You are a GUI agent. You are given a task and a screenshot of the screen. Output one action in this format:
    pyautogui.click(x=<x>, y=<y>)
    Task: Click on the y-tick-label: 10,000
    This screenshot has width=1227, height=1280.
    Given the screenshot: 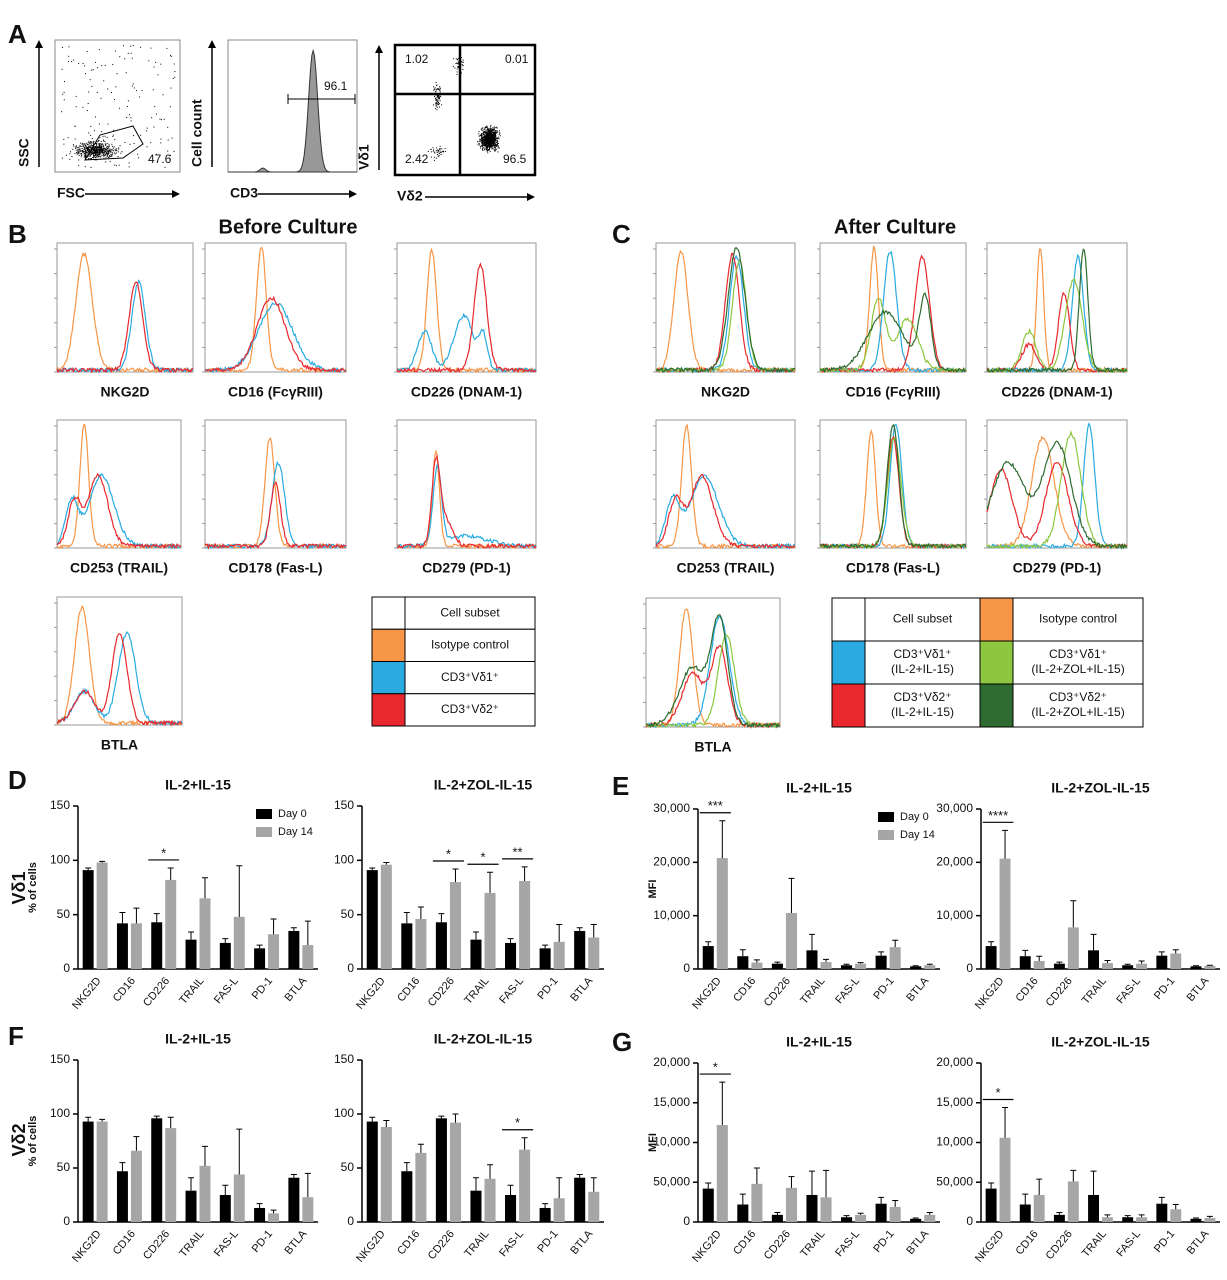 What is the action you would take?
    pyautogui.click(x=671, y=1142)
    